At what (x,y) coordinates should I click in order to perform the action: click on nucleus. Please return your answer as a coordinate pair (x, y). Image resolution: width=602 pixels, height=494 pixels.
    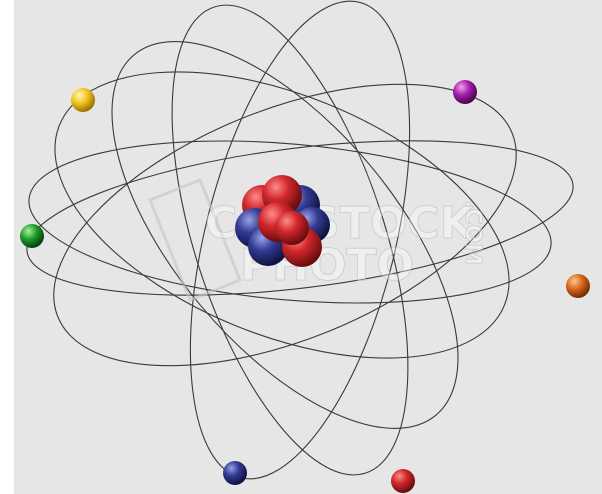
    Looking at the image, I should click on (282, 221).